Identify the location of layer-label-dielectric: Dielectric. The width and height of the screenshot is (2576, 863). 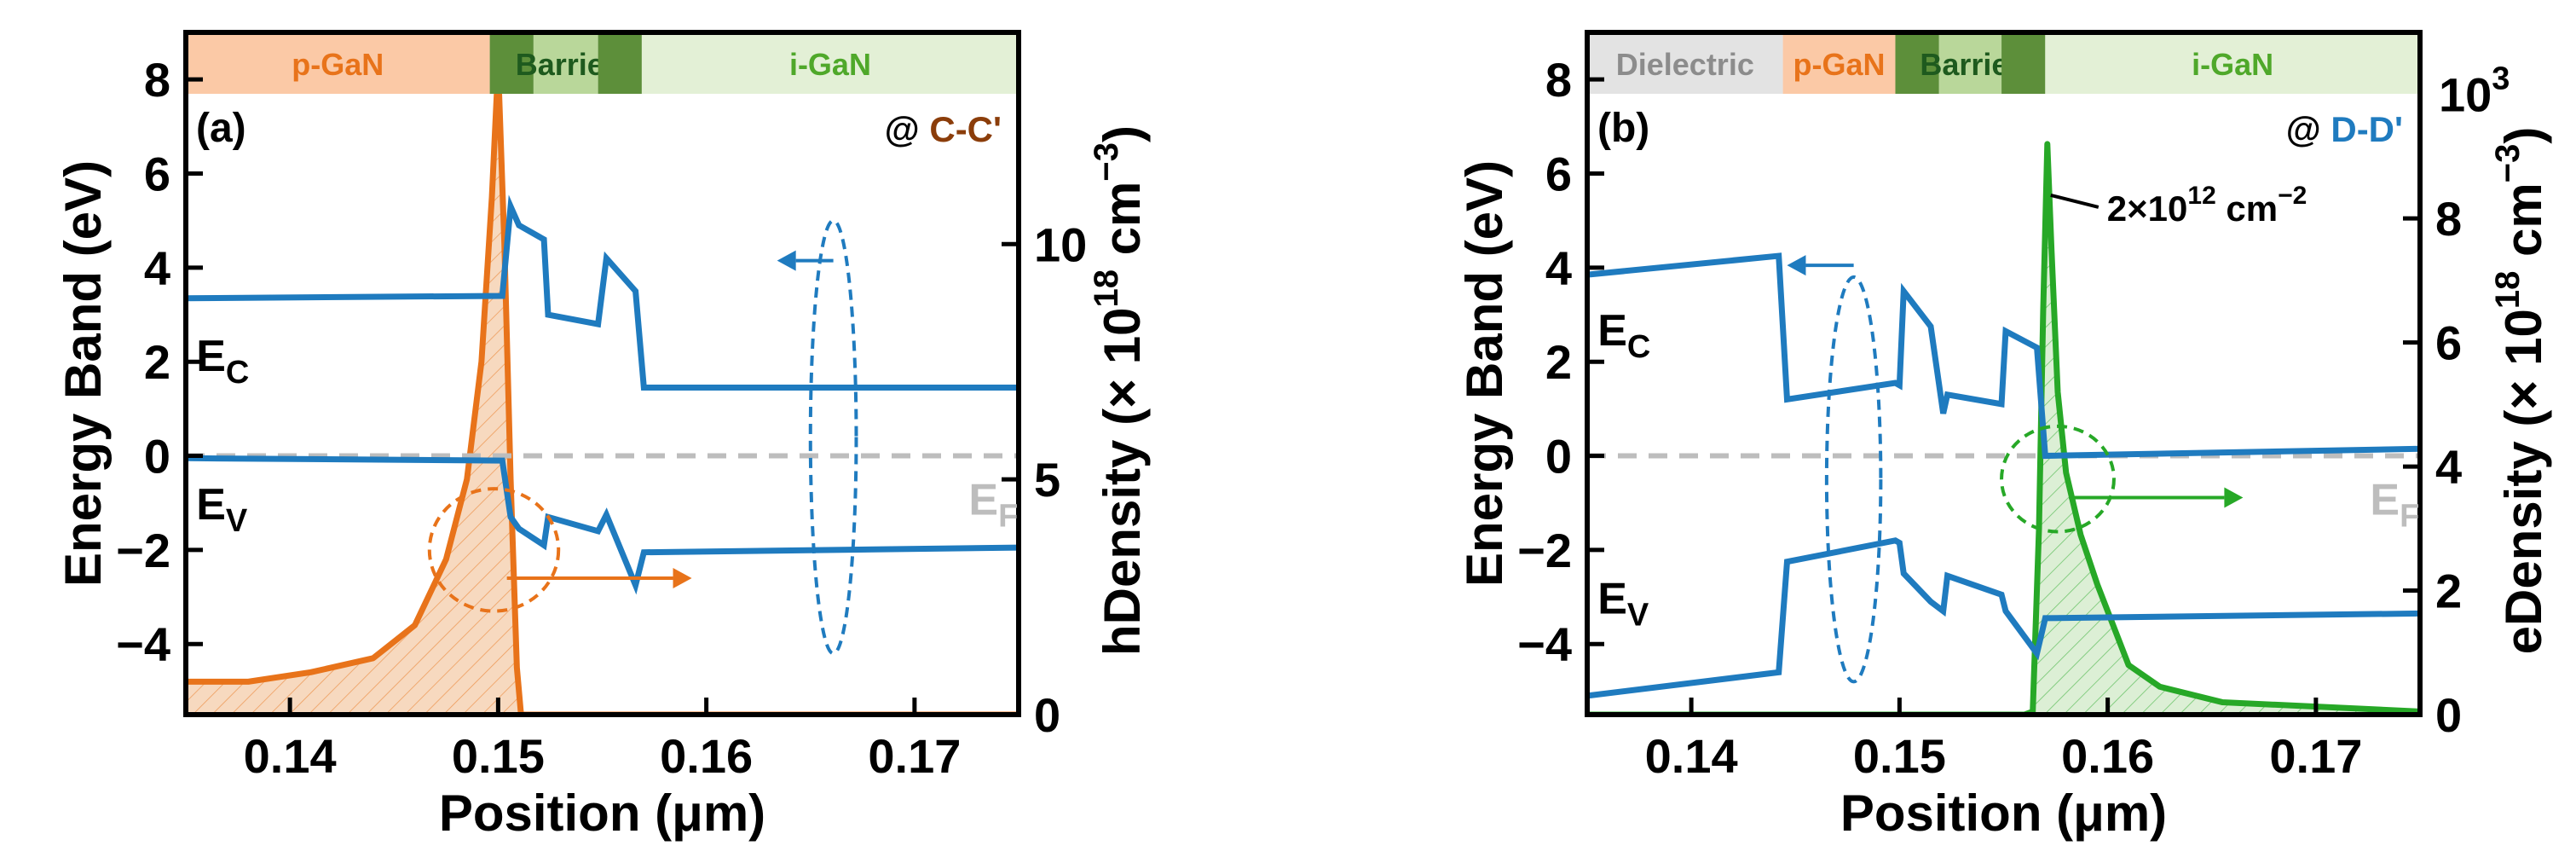
(1685, 64).